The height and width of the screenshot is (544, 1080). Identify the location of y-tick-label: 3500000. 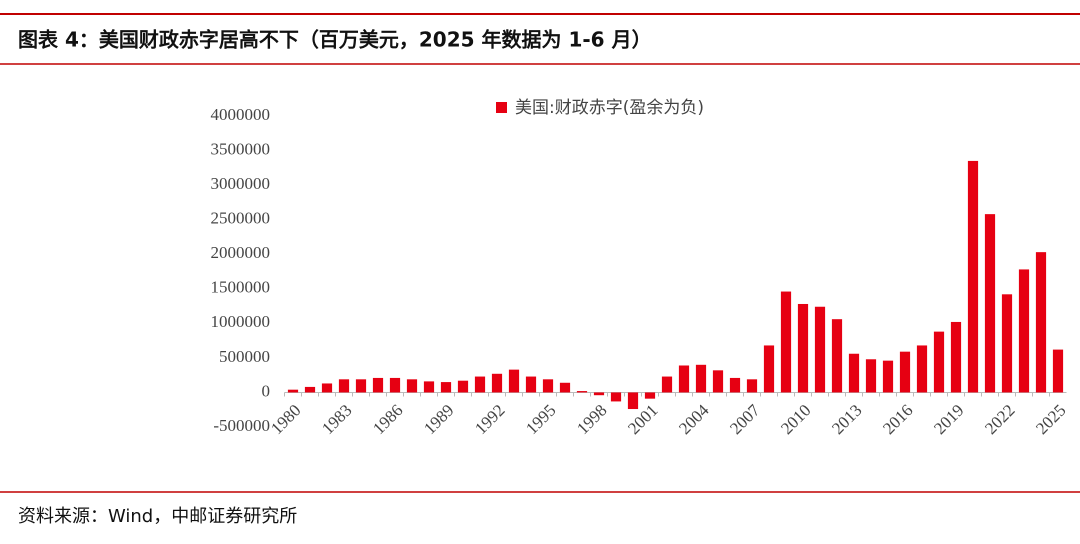
(241, 148).